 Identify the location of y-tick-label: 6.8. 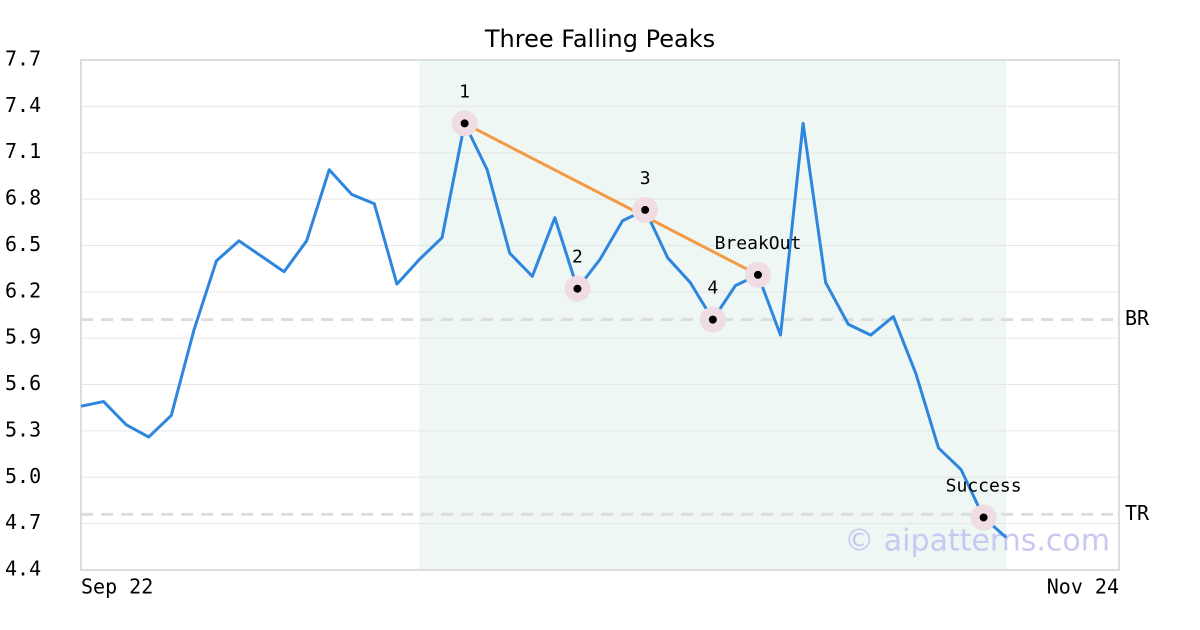
(23, 198).